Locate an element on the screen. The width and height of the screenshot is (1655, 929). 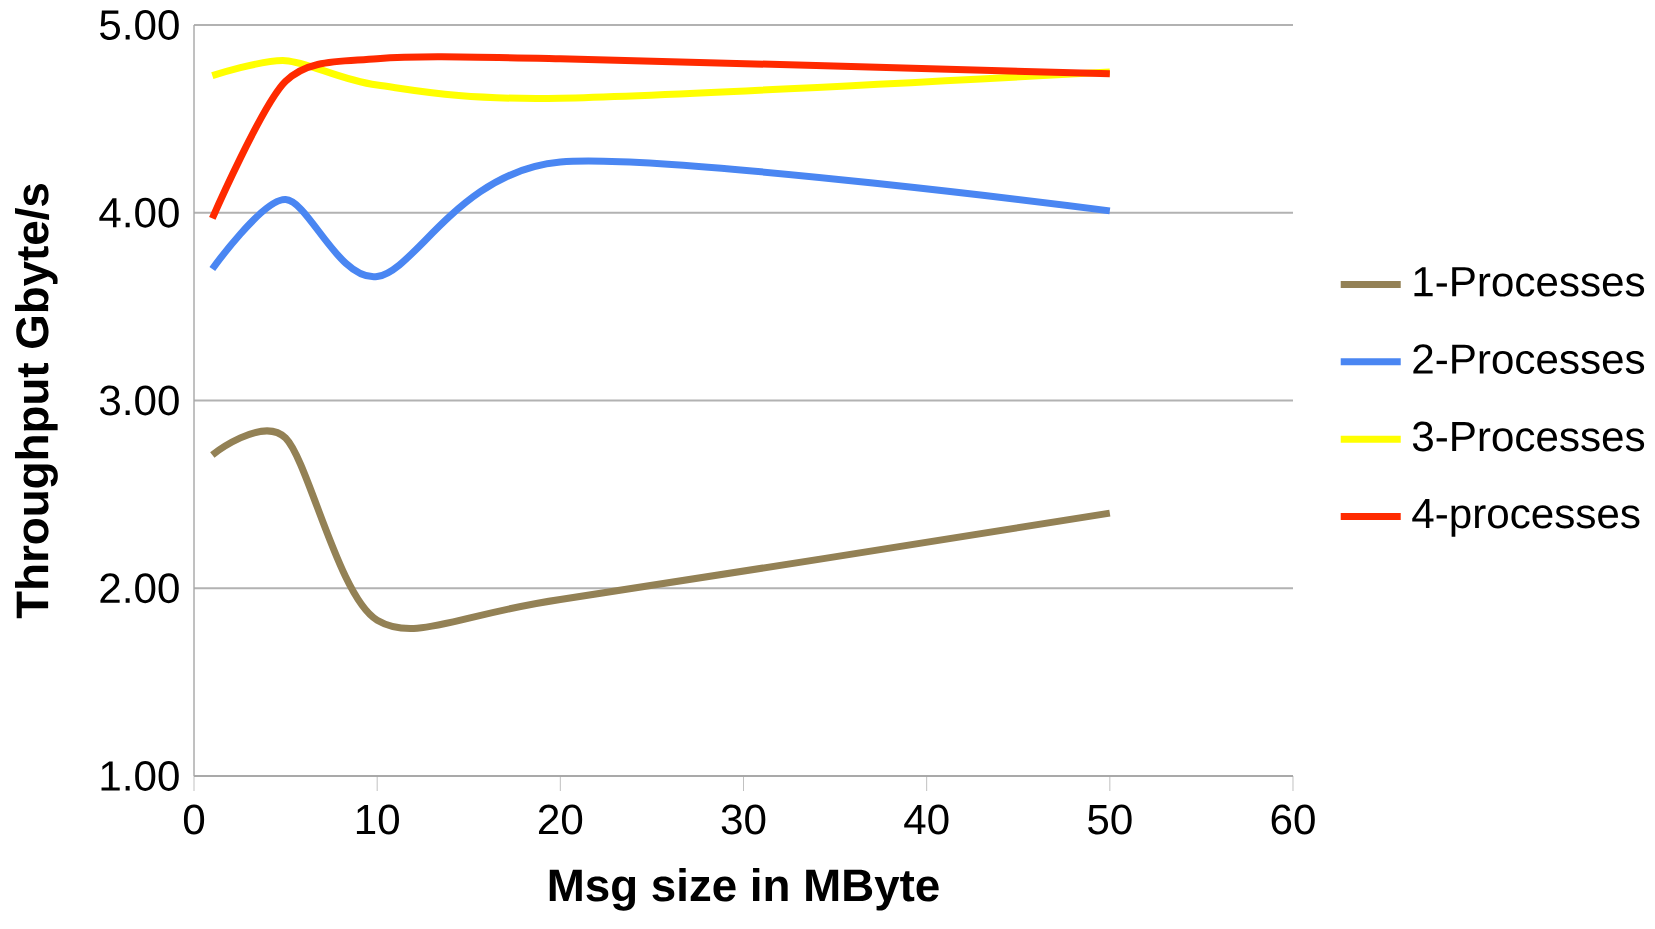
x-tick-label: 30 is located at coordinates (743, 819).